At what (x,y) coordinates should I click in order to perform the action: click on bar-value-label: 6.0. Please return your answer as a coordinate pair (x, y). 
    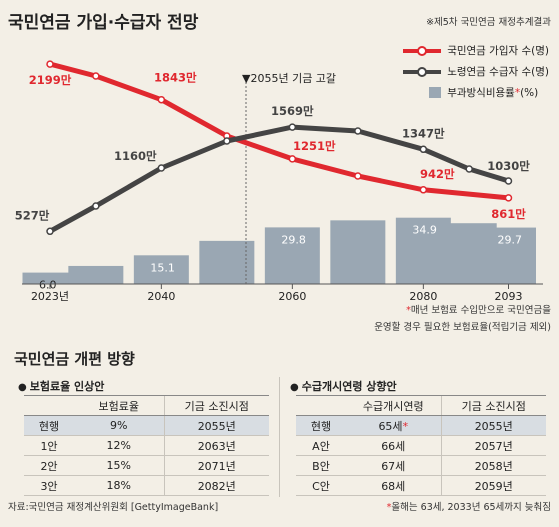
    Looking at the image, I should click on (48, 285).